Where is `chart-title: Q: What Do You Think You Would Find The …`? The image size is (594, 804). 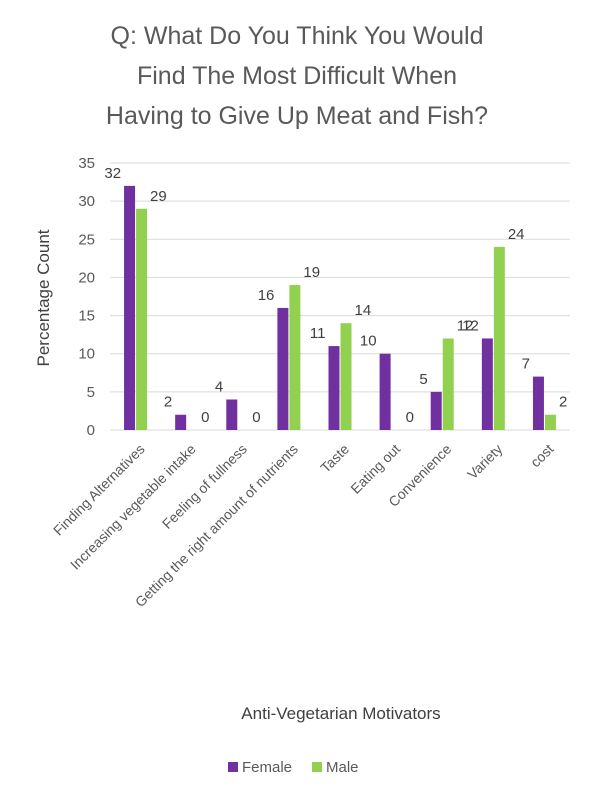
chart-title: Q: What Do You Think You Would Find The … is located at coordinates (297, 76).